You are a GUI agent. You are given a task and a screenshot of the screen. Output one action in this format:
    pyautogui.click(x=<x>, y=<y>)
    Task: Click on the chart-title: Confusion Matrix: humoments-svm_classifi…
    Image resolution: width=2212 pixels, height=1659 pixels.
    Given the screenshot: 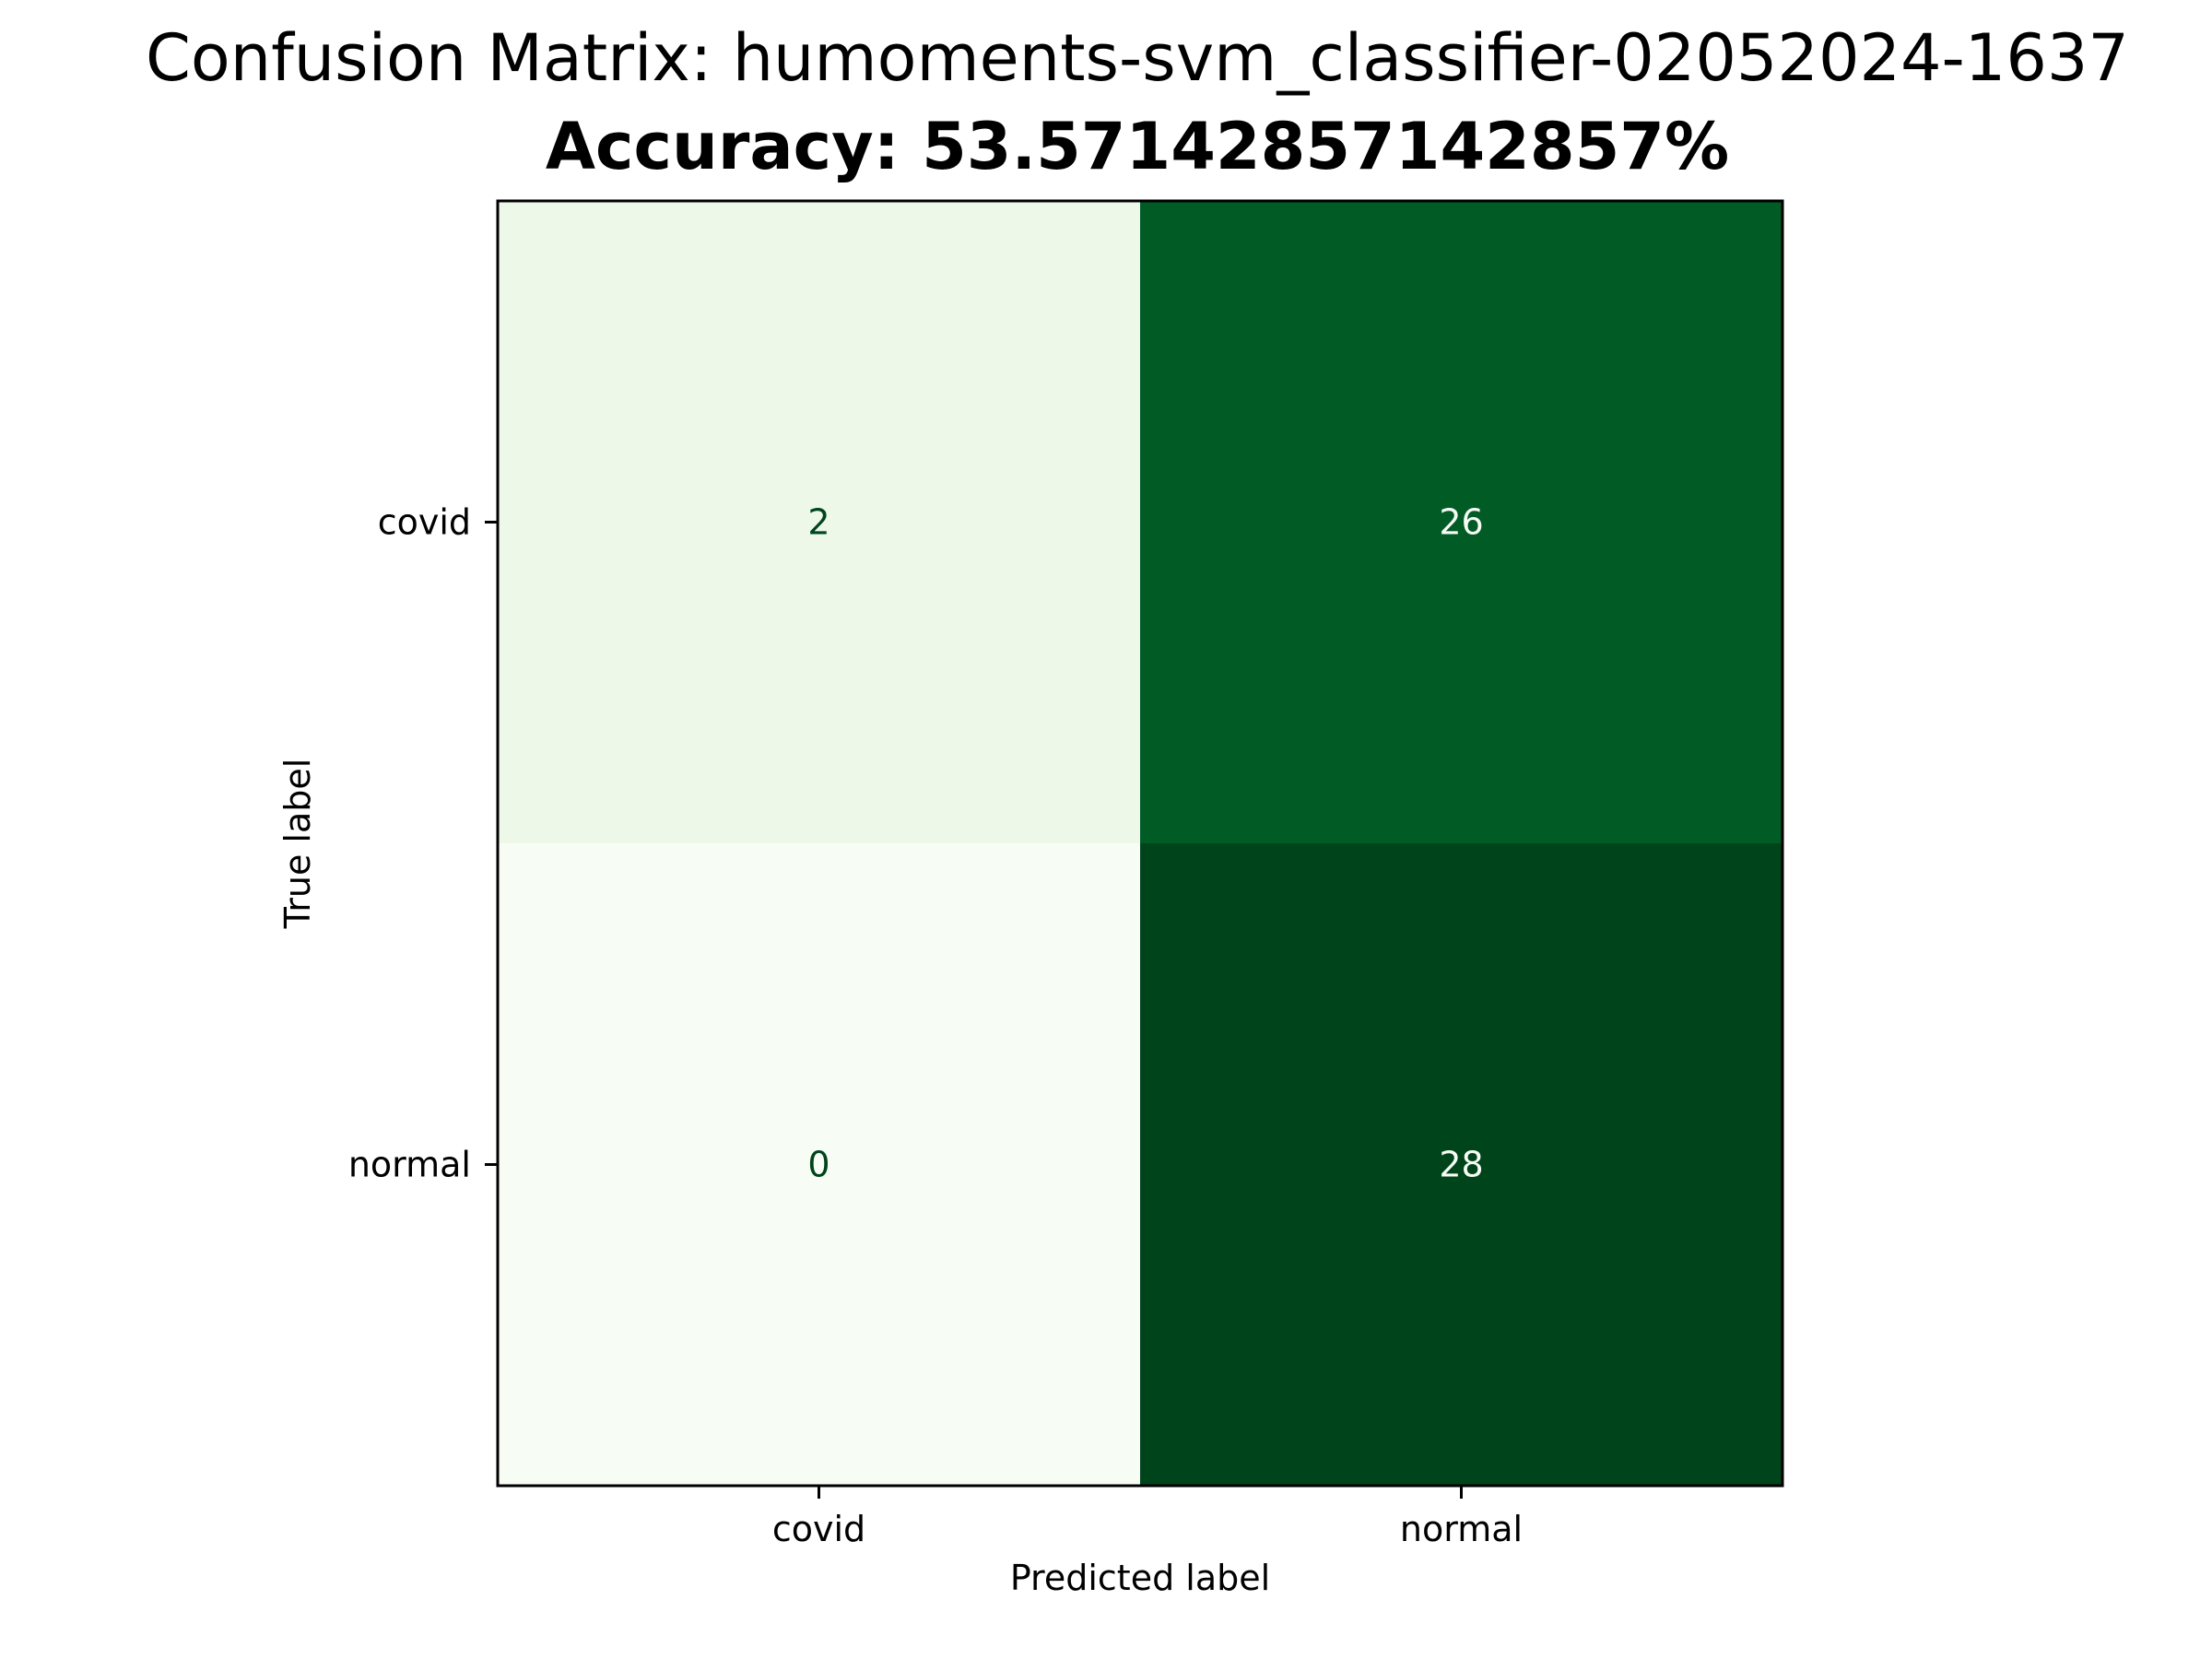 What is the action you would take?
    pyautogui.click(x=1137, y=58)
    